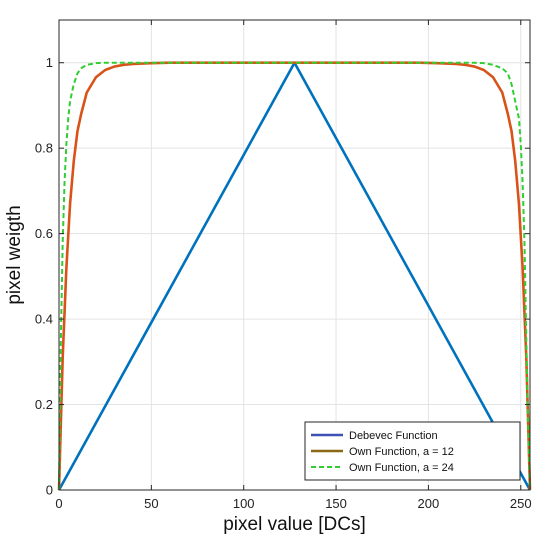  I want to click on y-tick-label: 0.4, so click(44, 319).